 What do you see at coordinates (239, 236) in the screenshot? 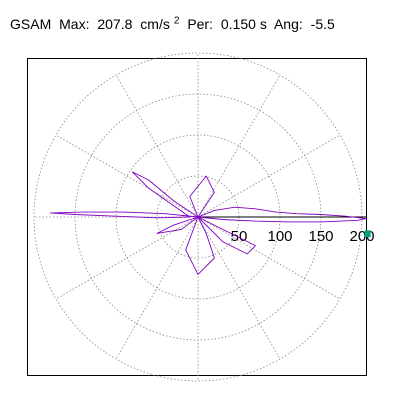
I see `radial-tick-label: 50` at bounding box center [239, 236].